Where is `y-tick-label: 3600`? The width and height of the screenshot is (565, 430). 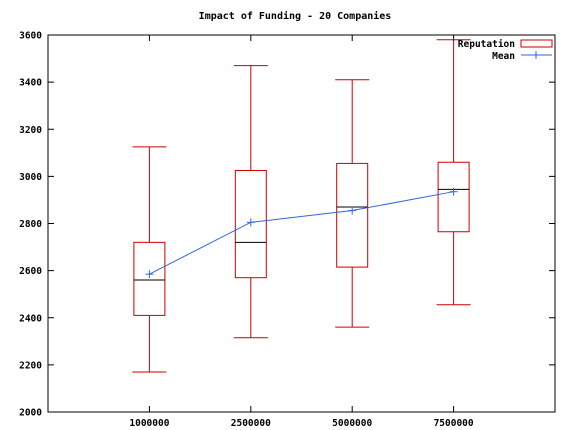
y-tick-label: 3600 is located at coordinates (30, 36).